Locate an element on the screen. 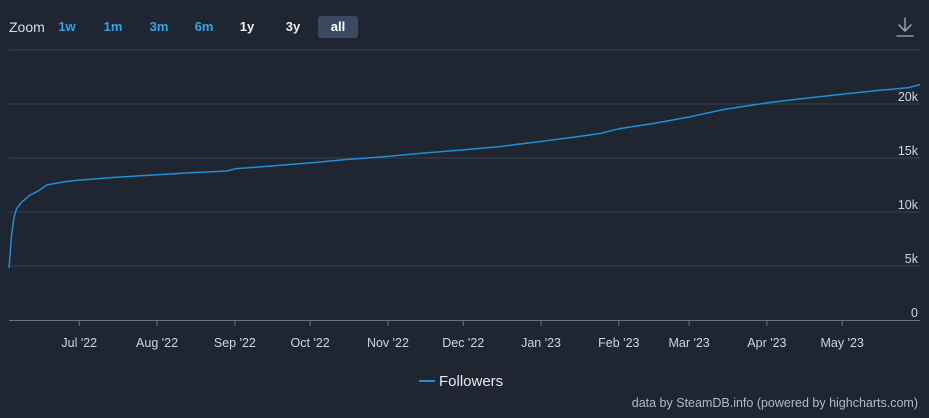  download-icon is located at coordinates (905, 27).